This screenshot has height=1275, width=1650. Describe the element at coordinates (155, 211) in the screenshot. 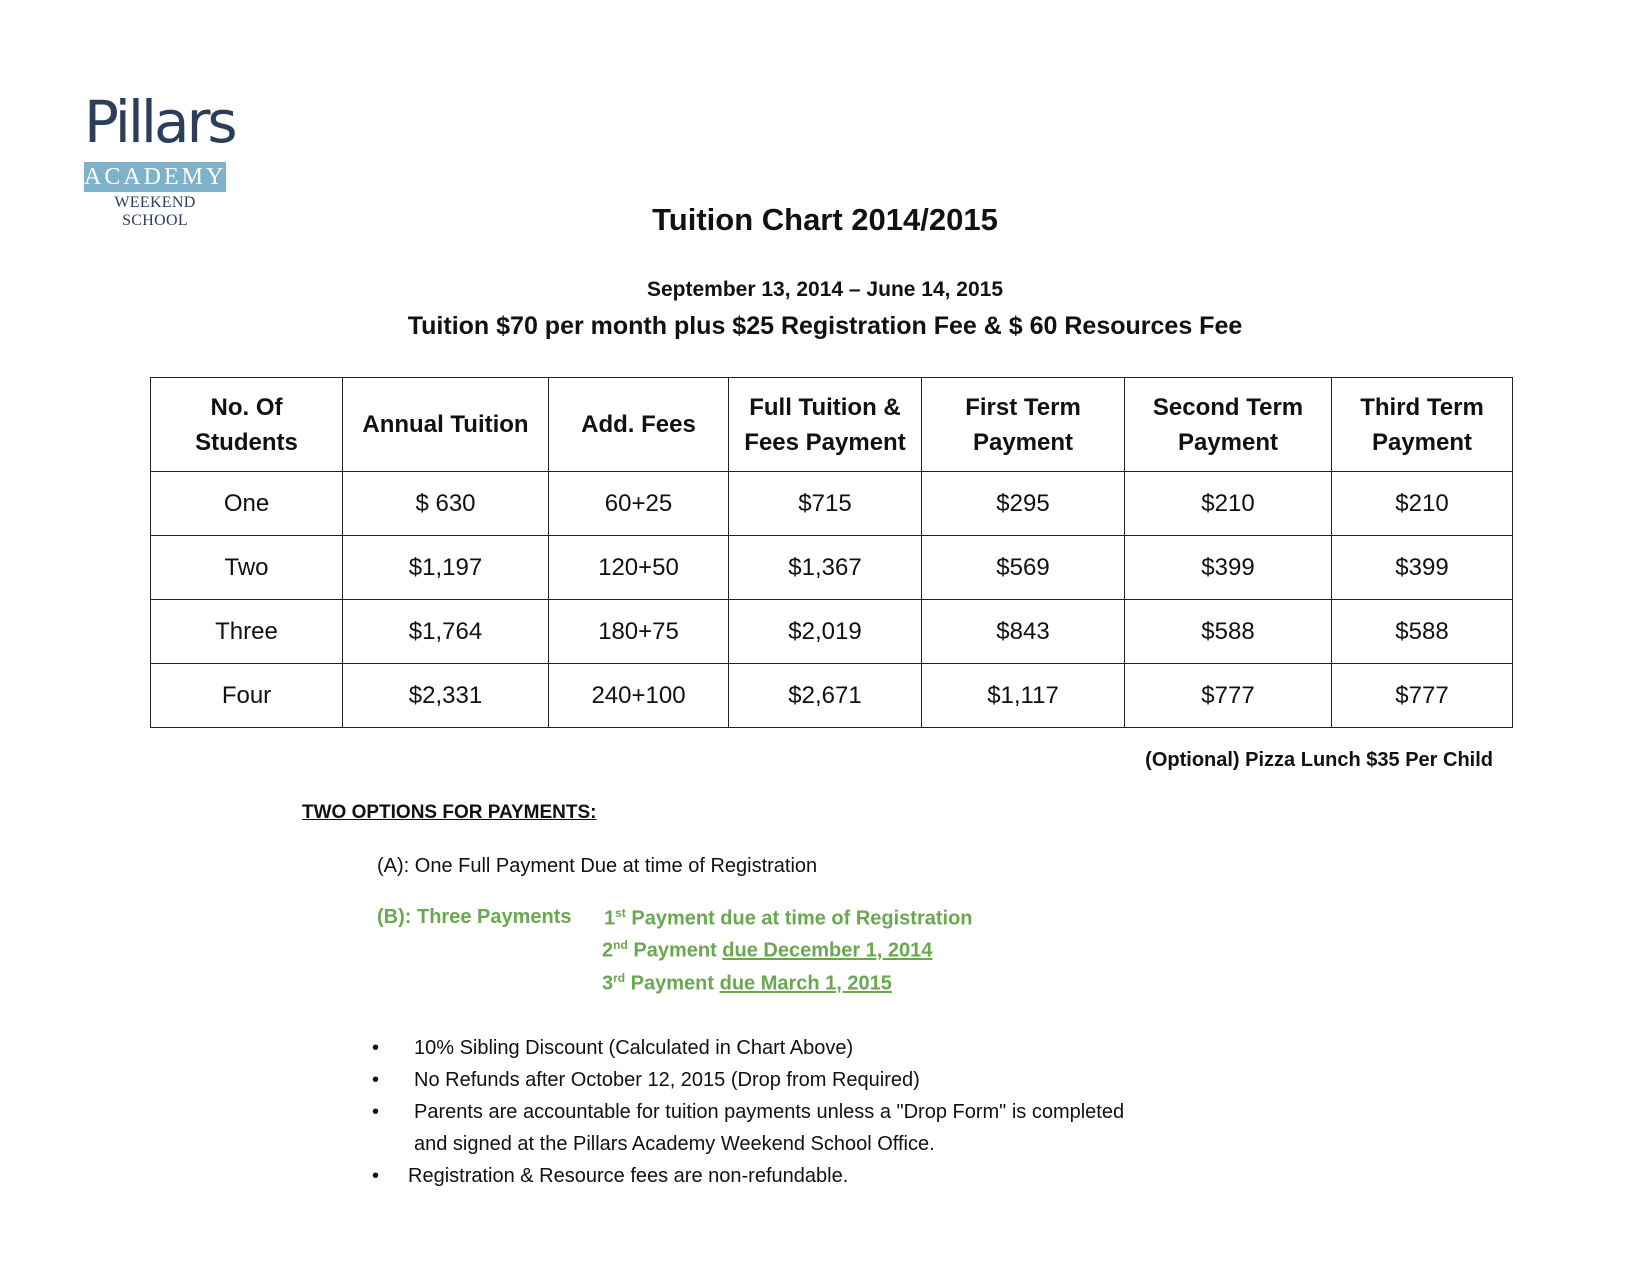

I see `logo-subtitle: WEEKEND SCHOOL` at that location.